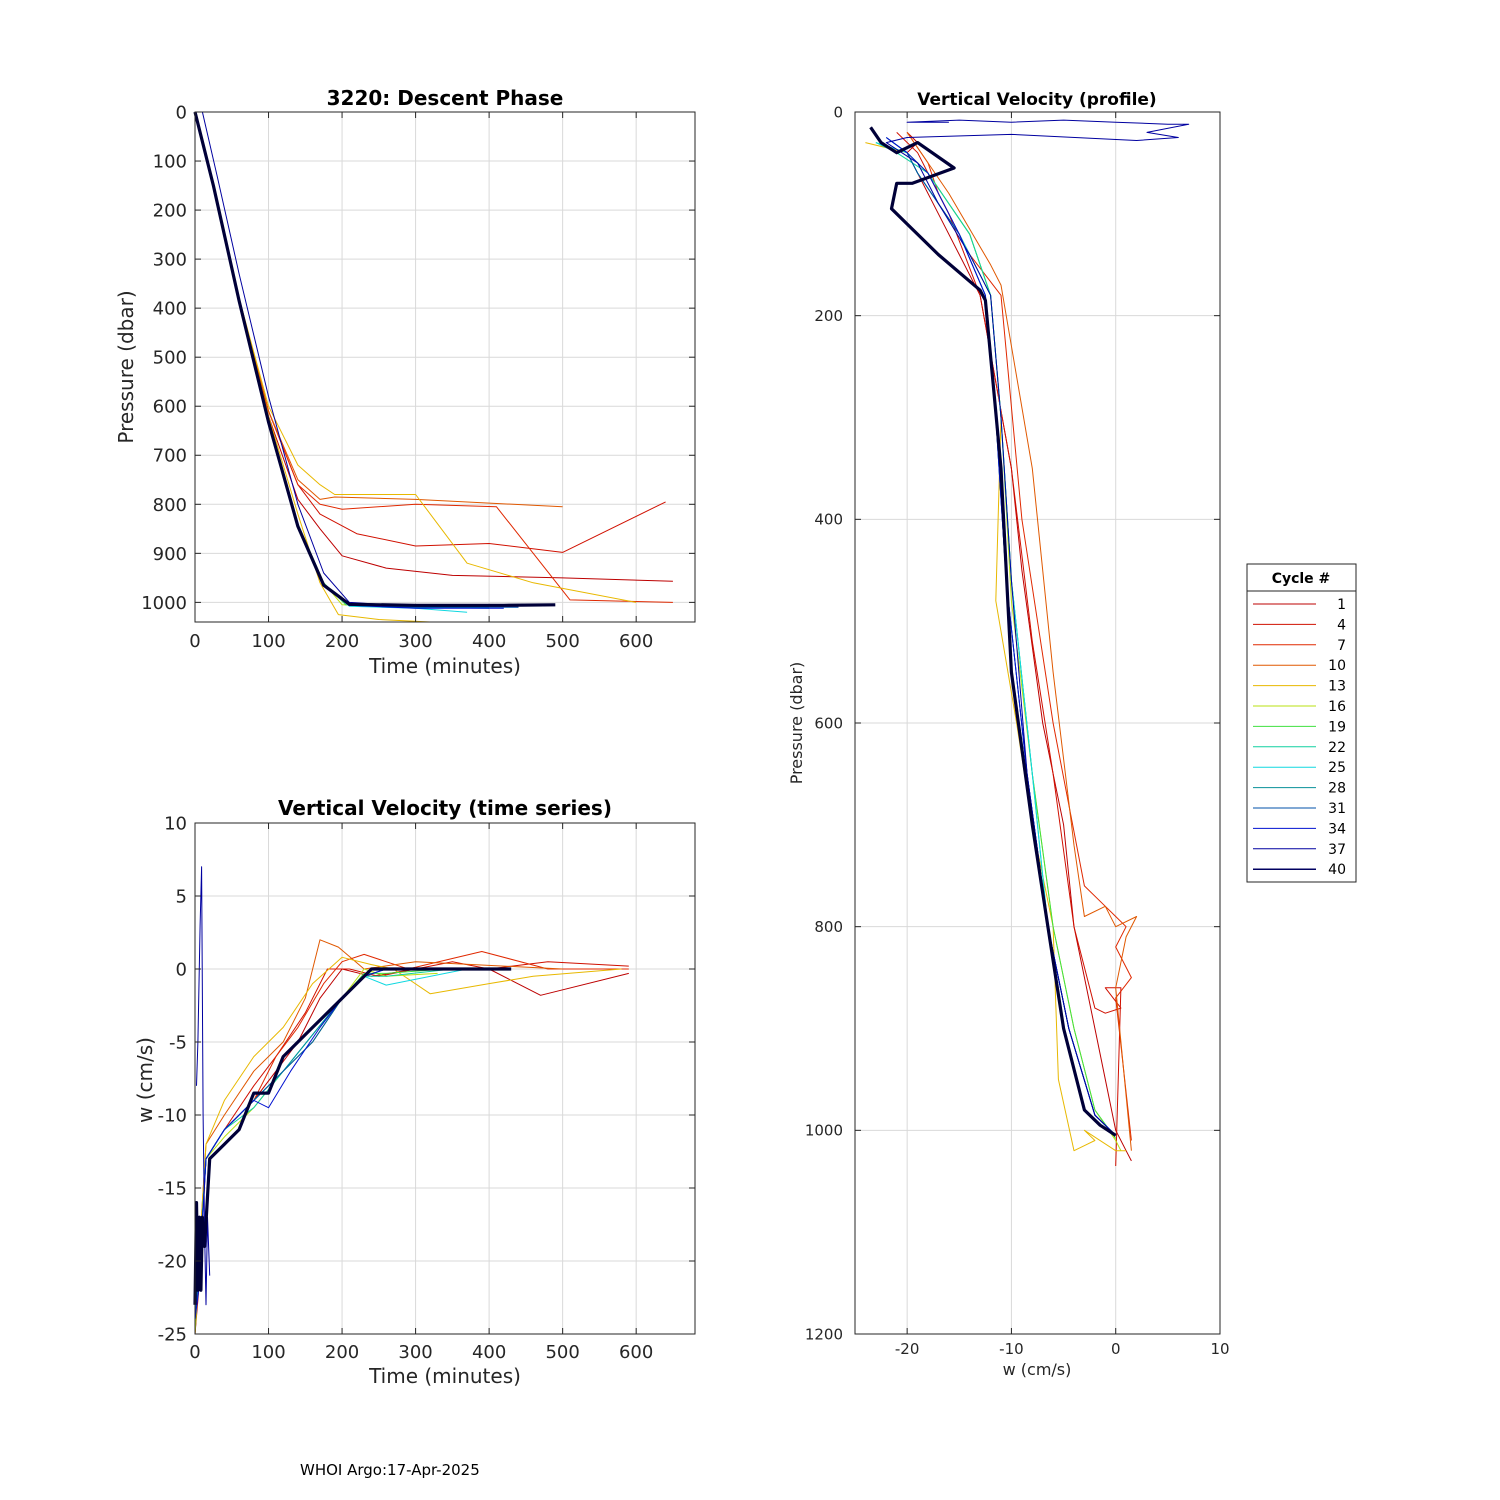  Describe the element at coordinates (1341, 646) in the screenshot. I see `legend-label: 7` at that location.